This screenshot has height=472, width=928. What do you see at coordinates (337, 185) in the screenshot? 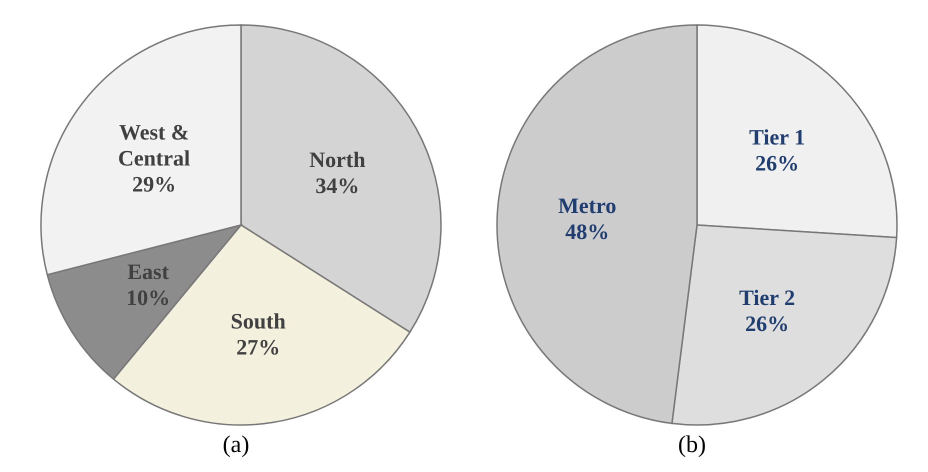
I see `data-label: 34%` at bounding box center [337, 185].